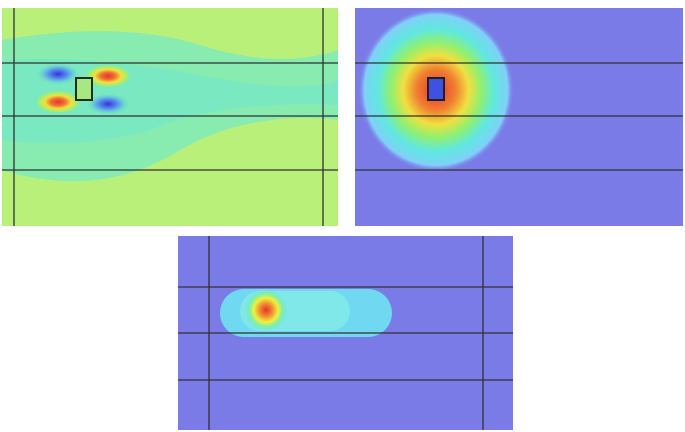  Describe the element at coordinates (266, 310) in the screenshot. I see `hotspot` at that location.